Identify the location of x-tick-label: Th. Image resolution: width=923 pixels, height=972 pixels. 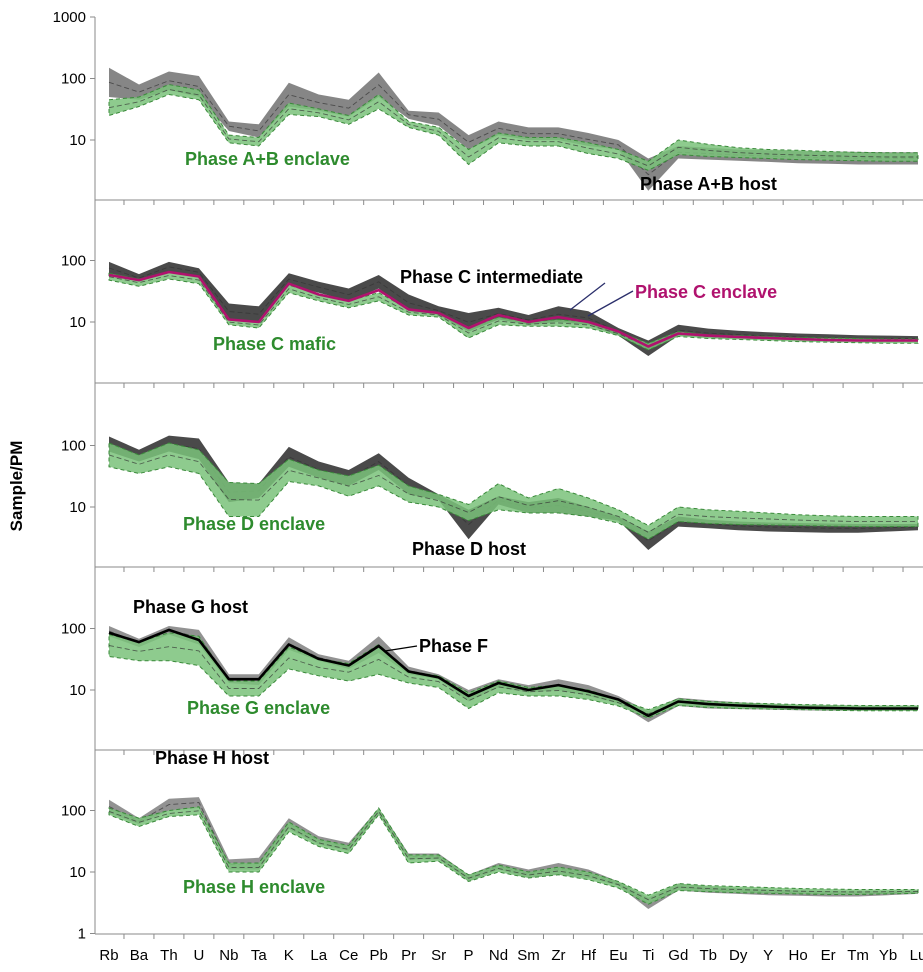
(169, 955).